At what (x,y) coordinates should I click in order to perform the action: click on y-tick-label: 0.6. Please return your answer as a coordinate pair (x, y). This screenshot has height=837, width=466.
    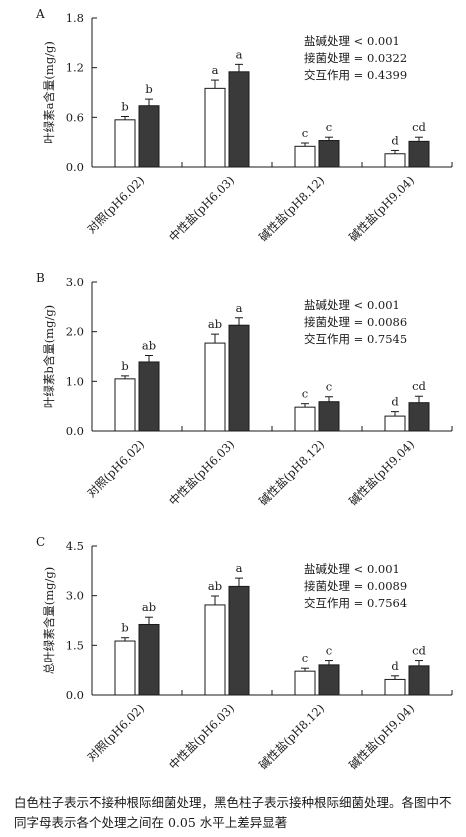
    Looking at the image, I should click on (75, 117).